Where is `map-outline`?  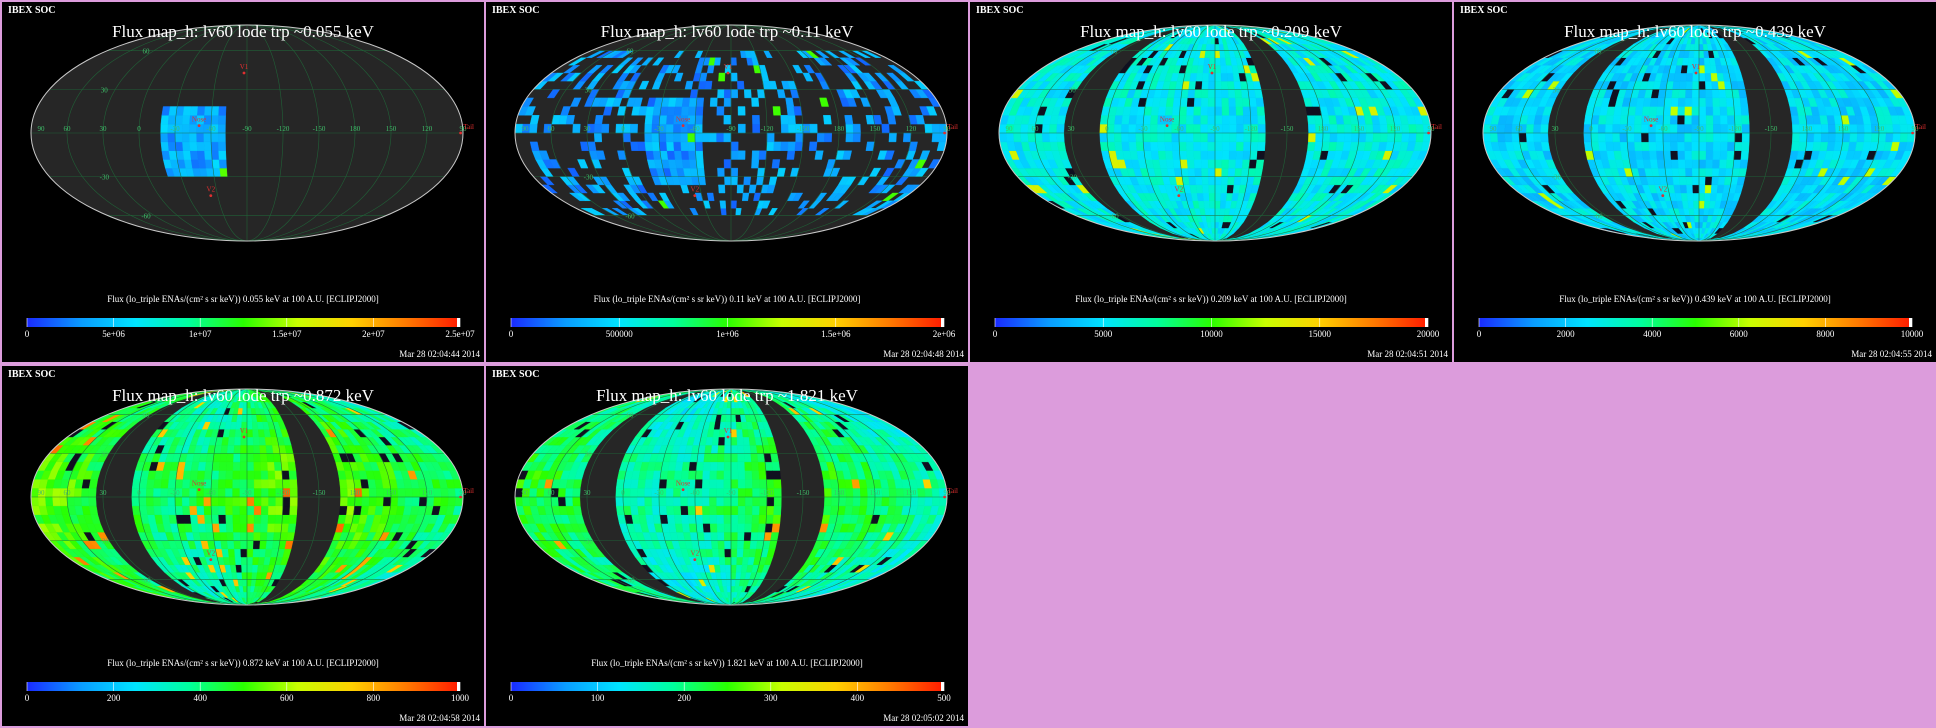 map-outline is located at coordinates (1215, 133).